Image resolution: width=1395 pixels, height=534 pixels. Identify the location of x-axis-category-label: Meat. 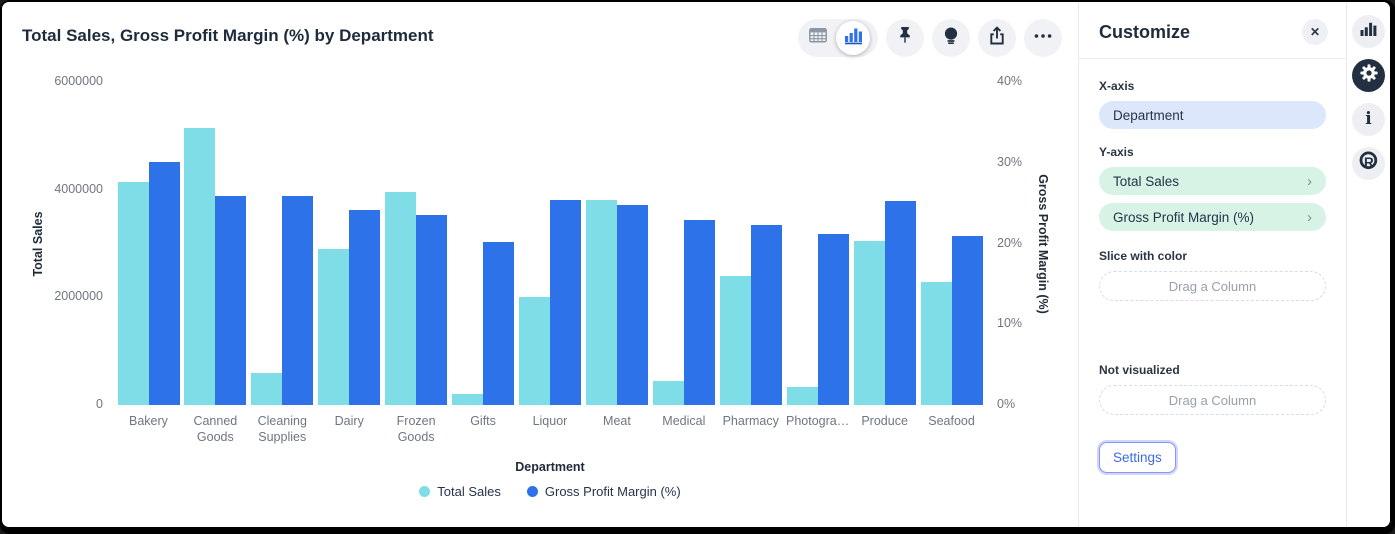
(617, 421).